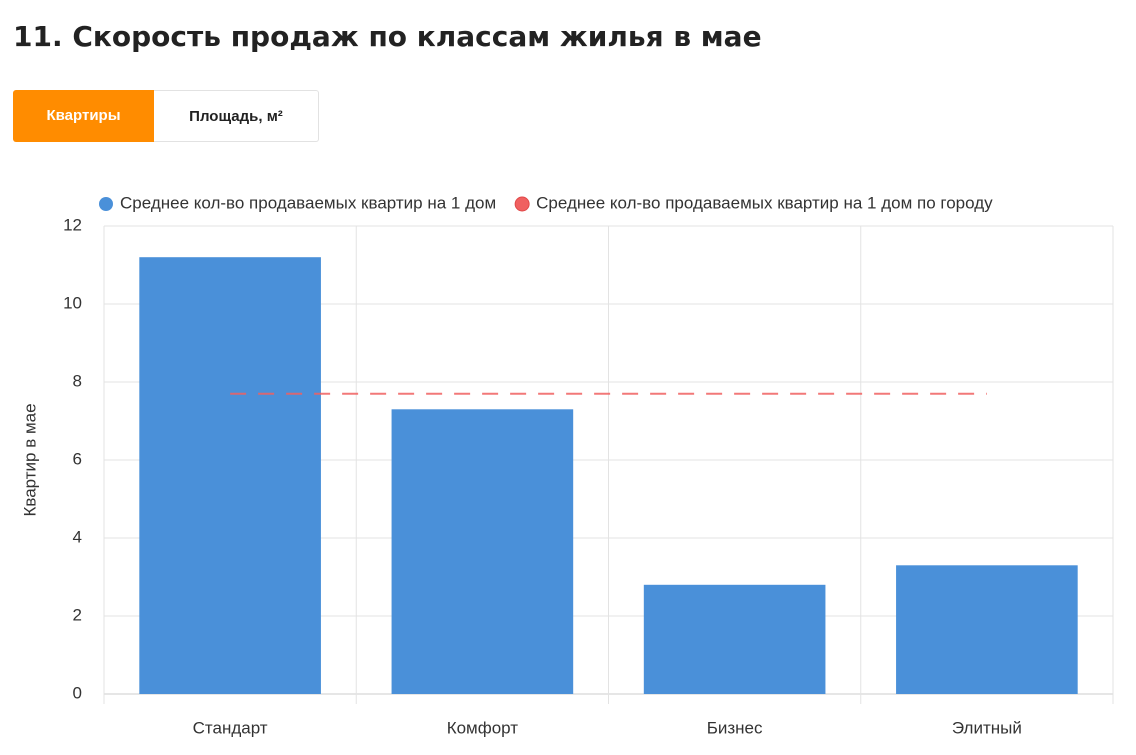 This screenshot has height=755, width=1136. Describe the element at coordinates (29, 459) in the screenshot. I see `y-axis-label: Квартир в мае` at that location.